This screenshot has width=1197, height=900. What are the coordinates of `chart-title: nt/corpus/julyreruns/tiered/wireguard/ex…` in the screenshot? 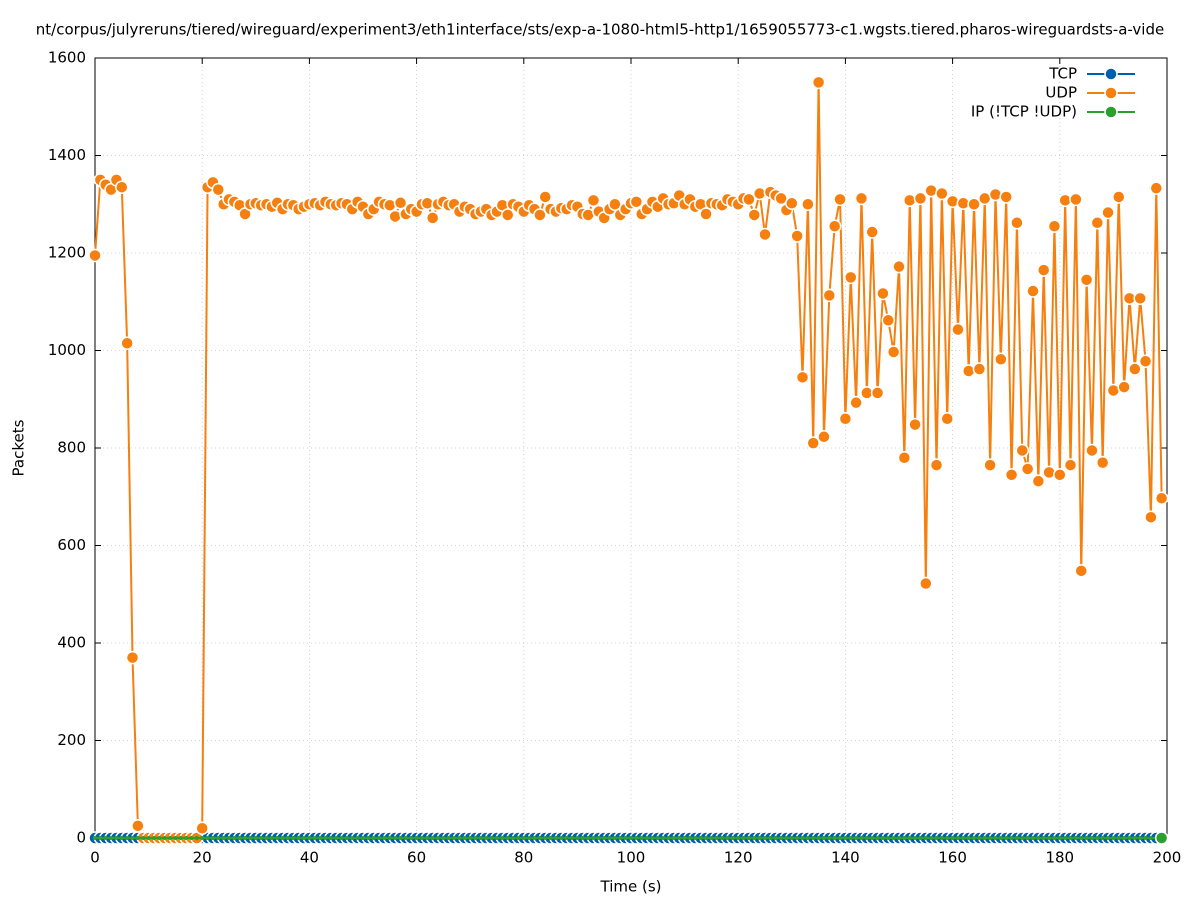 It's located at (600, 30).